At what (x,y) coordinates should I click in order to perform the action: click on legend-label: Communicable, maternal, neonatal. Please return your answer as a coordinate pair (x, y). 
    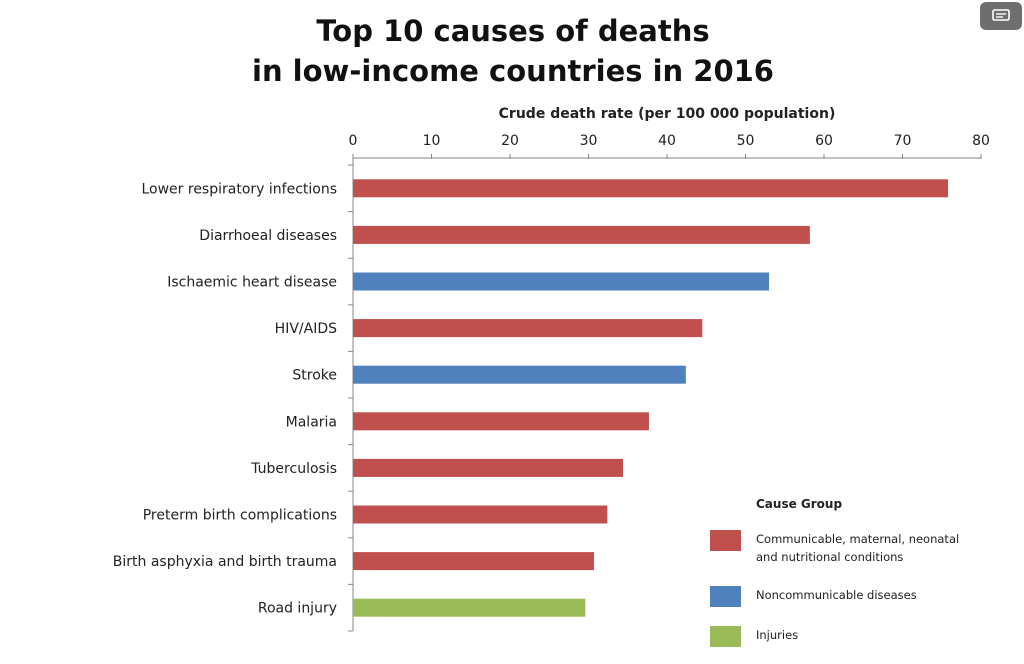
    Looking at the image, I should click on (857, 539).